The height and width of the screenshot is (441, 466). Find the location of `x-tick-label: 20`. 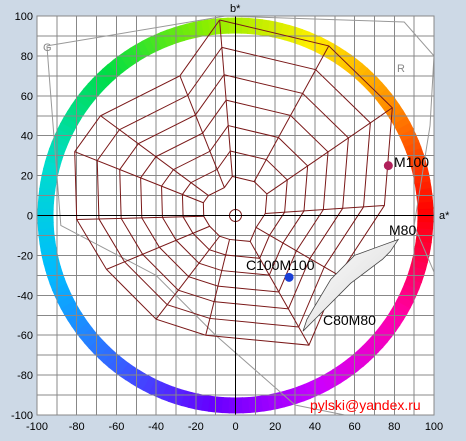

x-tick-label: 20 is located at coordinates (275, 427).